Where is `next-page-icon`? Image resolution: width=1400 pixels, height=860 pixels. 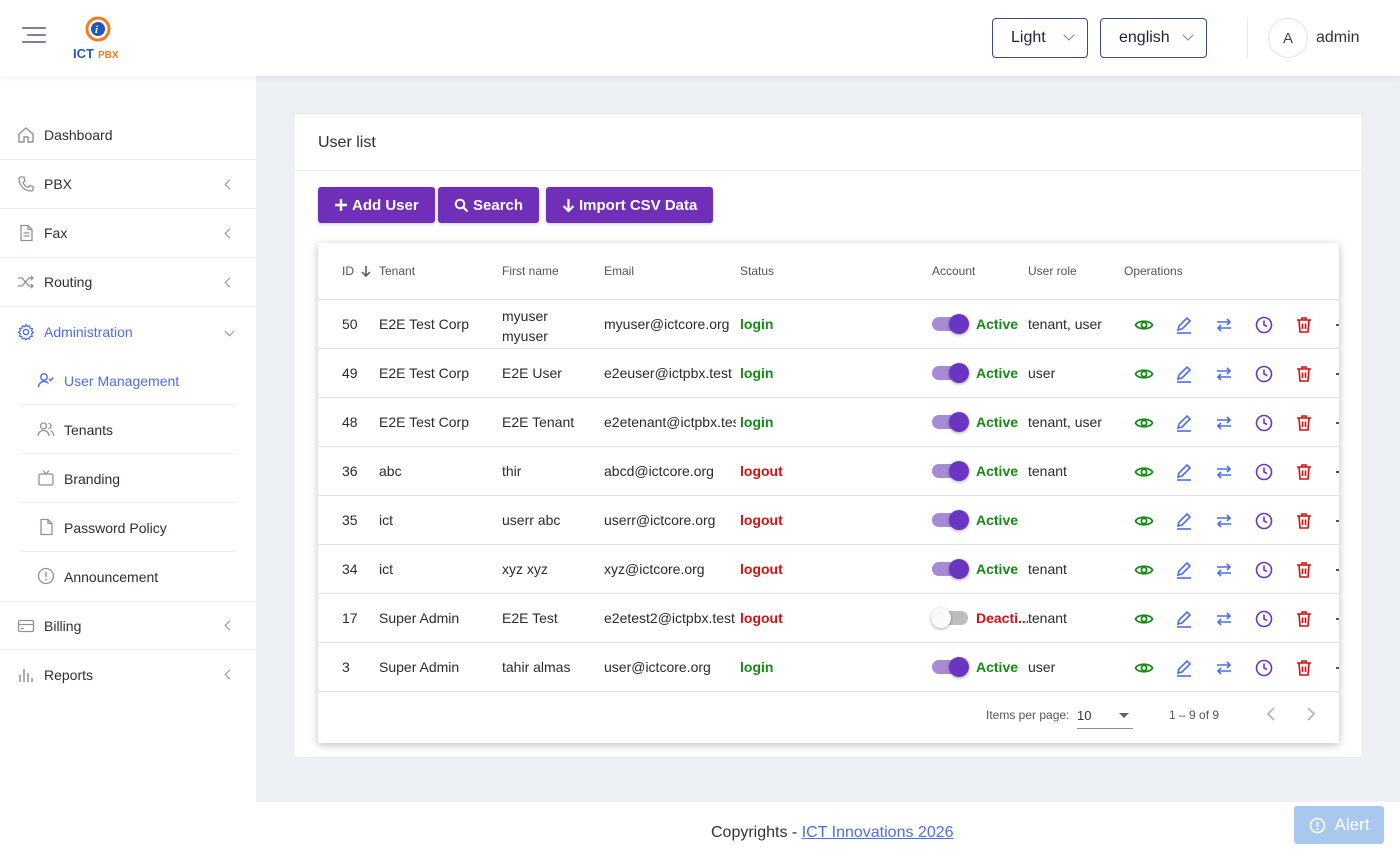
next-page-icon is located at coordinates (1311, 714).